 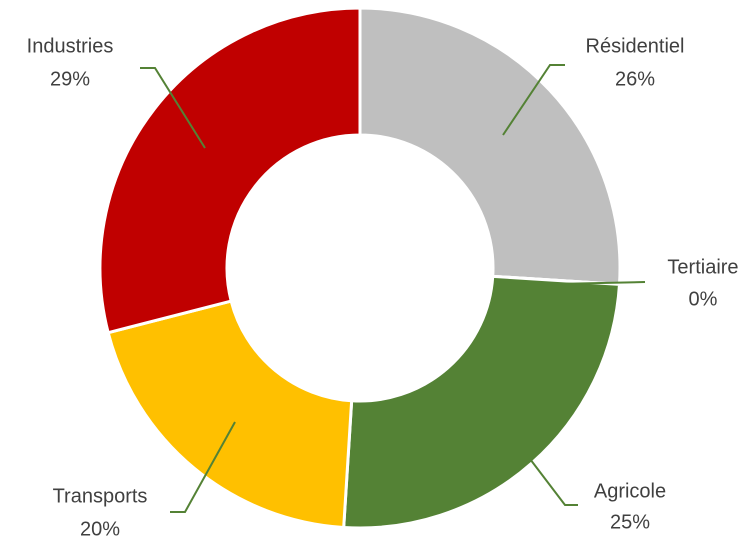 I want to click on category-label: Transports, so click(x=100, y=496).